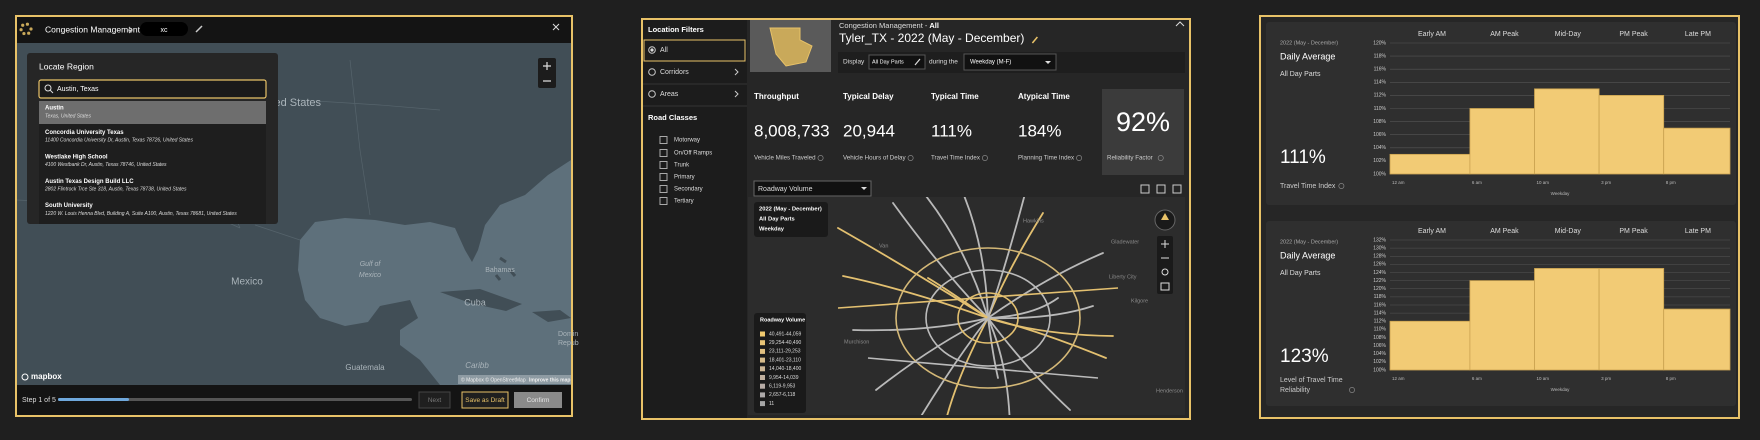 This screenshot has height=440, width=1760. What do you see at coordinates (78, 89) in the screenshot?
I see `search-text: Austin, Texas` at bounding box center [78, 89].